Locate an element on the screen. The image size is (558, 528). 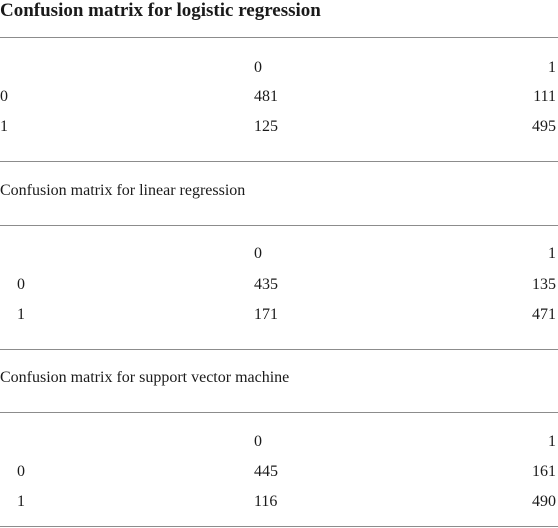
cell-value: 171 is located at coordinates (266, 314).